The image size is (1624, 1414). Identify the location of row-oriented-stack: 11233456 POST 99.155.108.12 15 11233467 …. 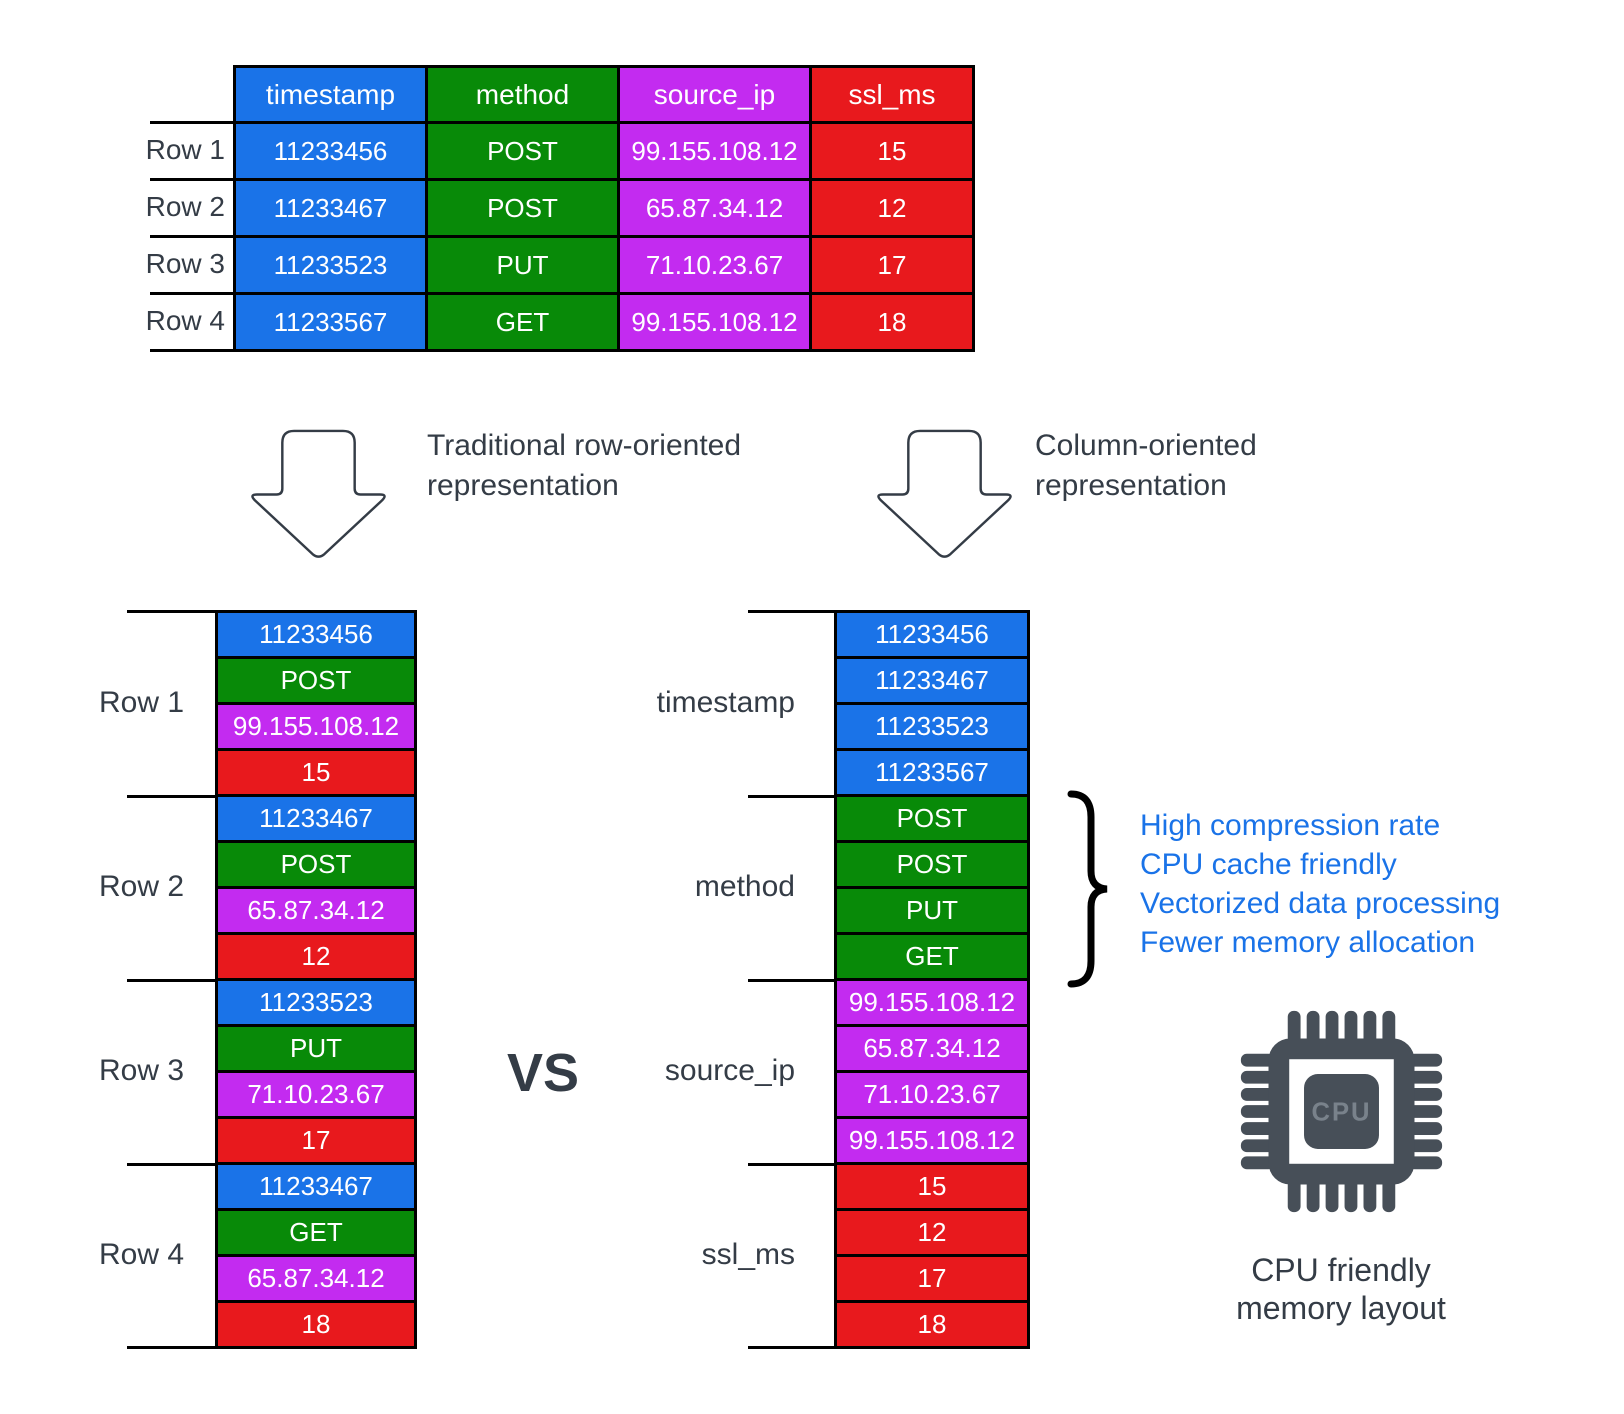
(316, 979).